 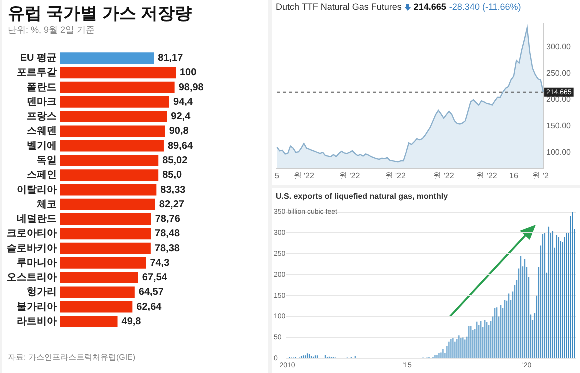 I want to click on y-tick-label: 스웨덴, so click(x=42, y=132).